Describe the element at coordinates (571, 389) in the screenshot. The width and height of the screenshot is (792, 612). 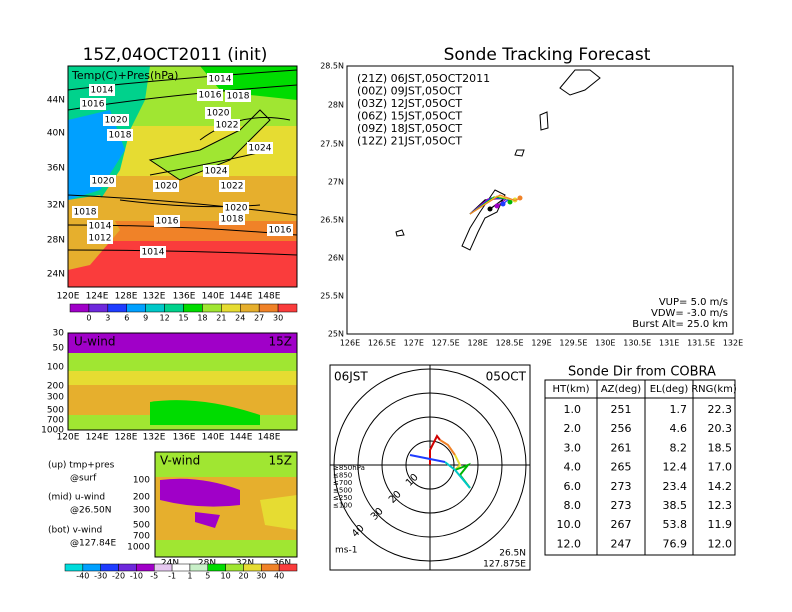
I see `table-header: HT(km)` at that location.